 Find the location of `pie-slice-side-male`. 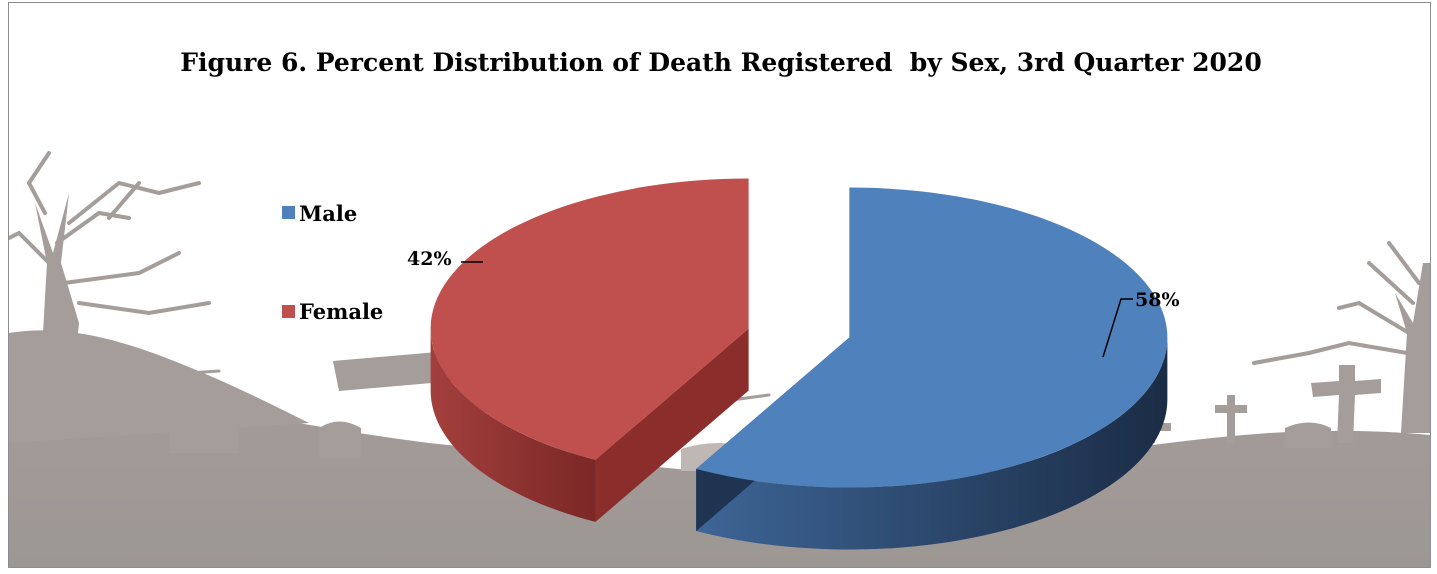

pie-slice-side-male is located at coordinates (932, 443).